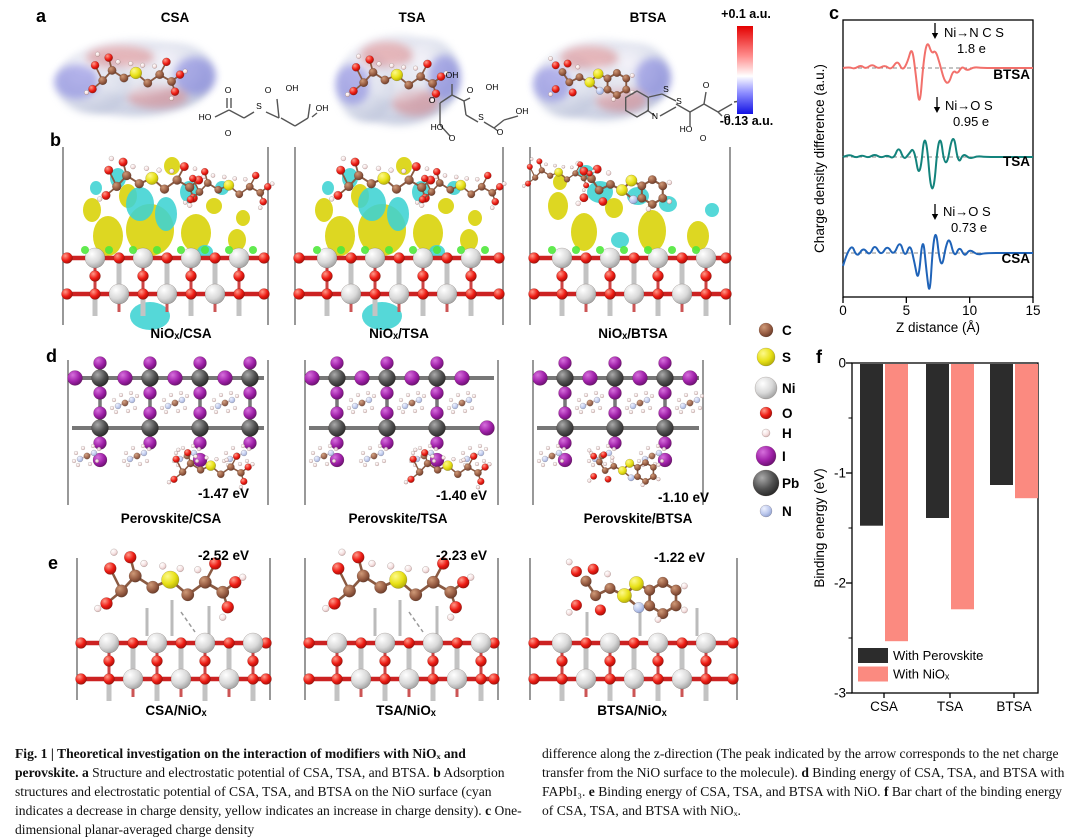 The image size is (1080, 839). What do you see at coordinates (787, 330) in the screenshot?
I see `atom-legend-symbol: C` at bounding box center [787, 330].